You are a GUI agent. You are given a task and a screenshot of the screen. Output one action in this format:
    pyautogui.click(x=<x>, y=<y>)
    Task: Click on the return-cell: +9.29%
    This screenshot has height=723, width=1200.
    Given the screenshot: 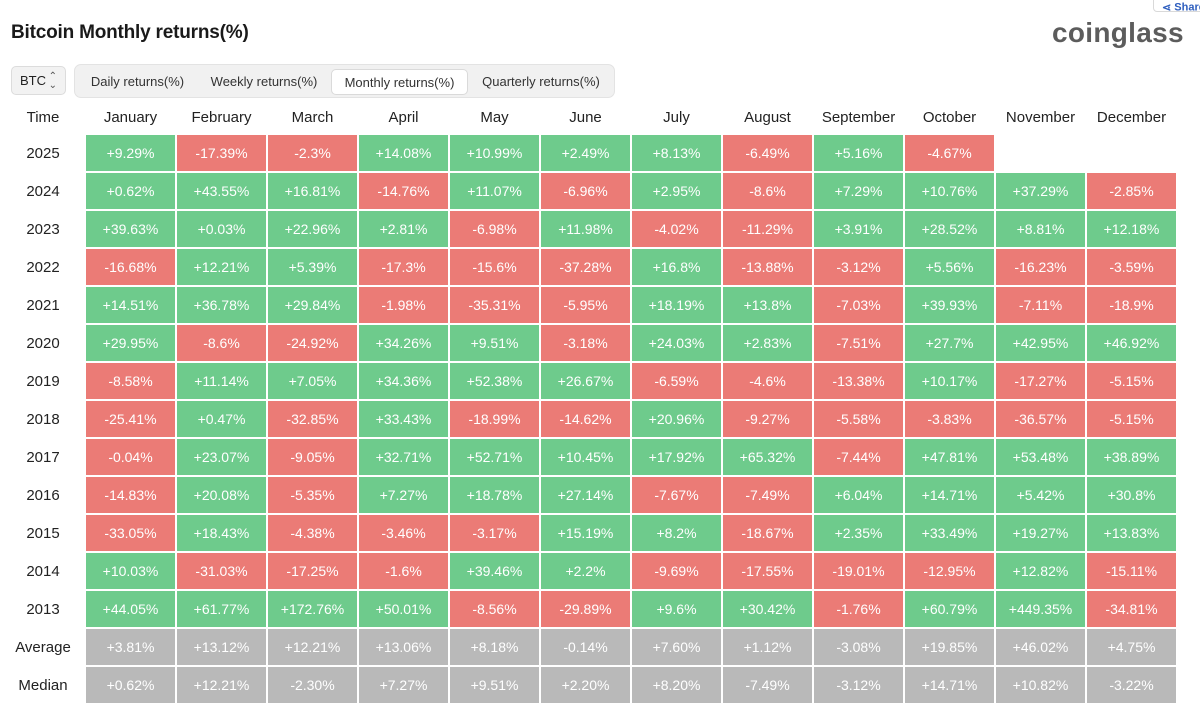 What is the action you would take?
    pyautogui.click(x=130, y=154)
    